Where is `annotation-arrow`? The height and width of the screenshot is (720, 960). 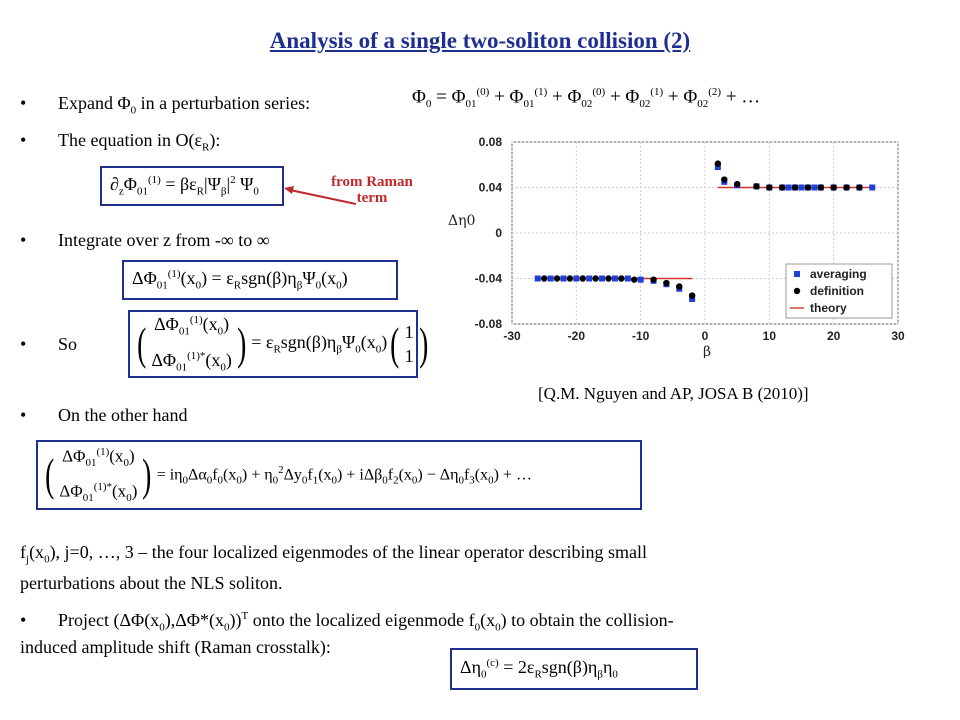
annotation-arrow is located at coordinates (320, 195).